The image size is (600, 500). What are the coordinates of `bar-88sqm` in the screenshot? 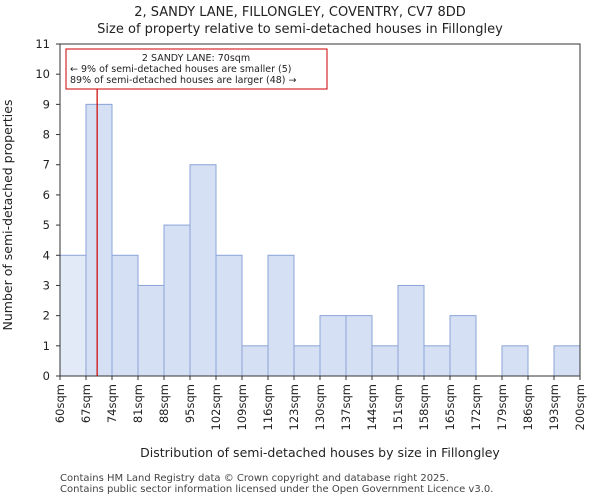 It's located at (177, 300).